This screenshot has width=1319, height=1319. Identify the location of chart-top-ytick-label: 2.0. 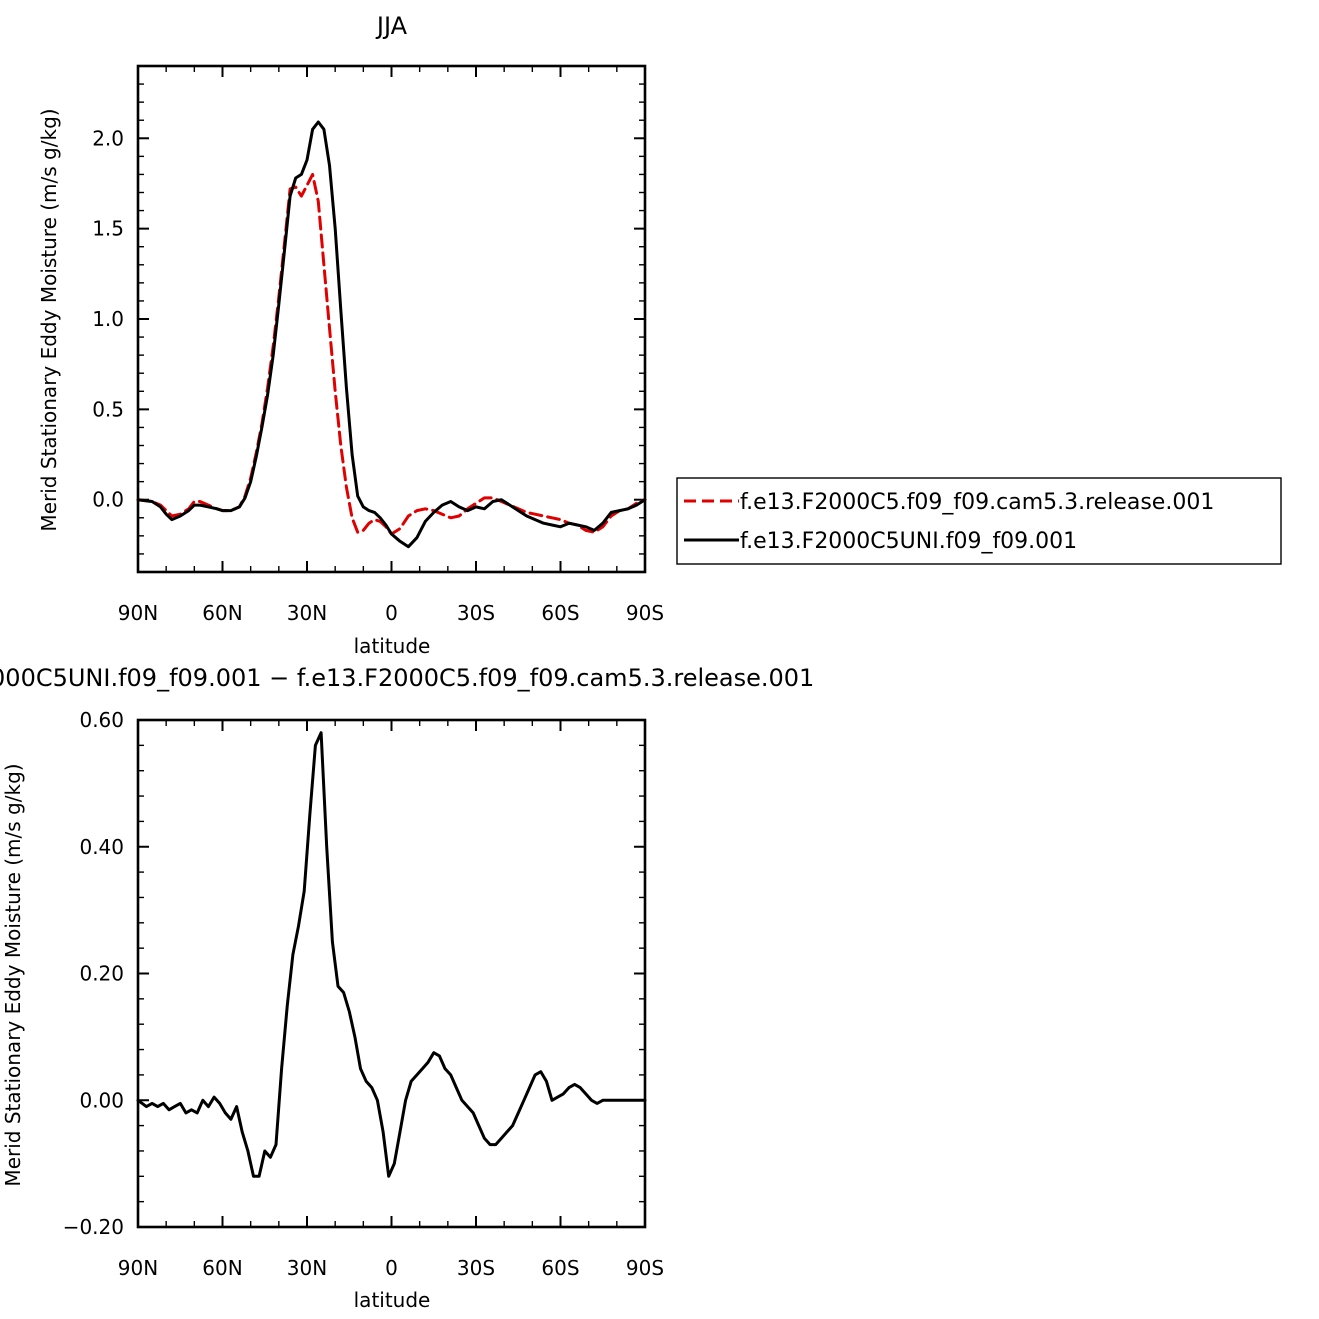
(108, 138).